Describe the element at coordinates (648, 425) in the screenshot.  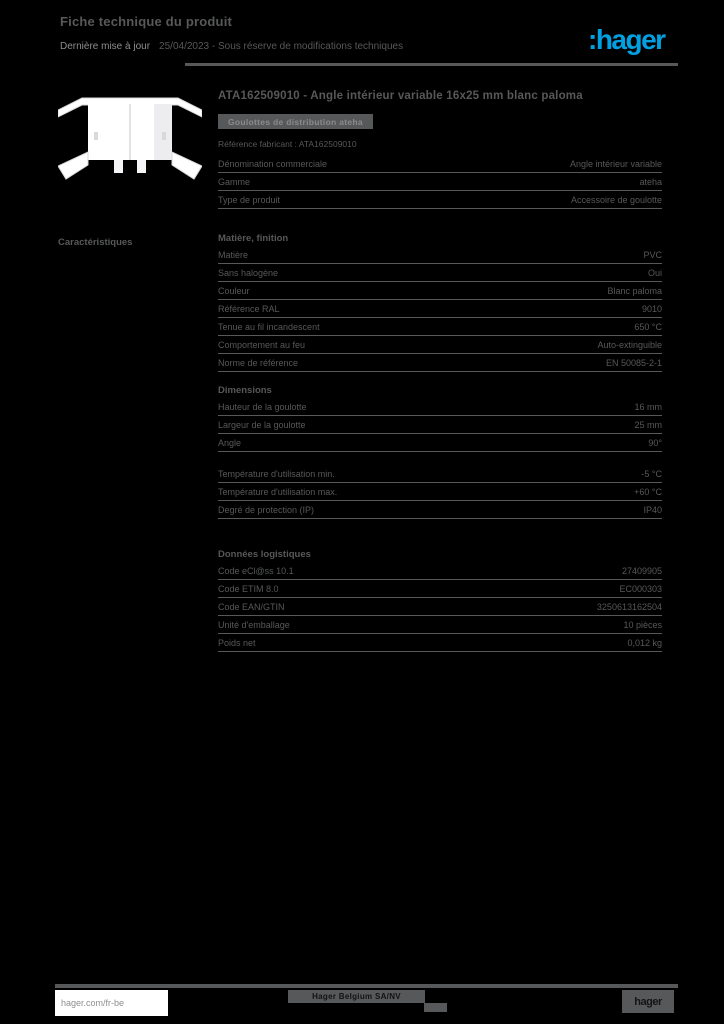
I see `spec-value: 25 mm` at that location.